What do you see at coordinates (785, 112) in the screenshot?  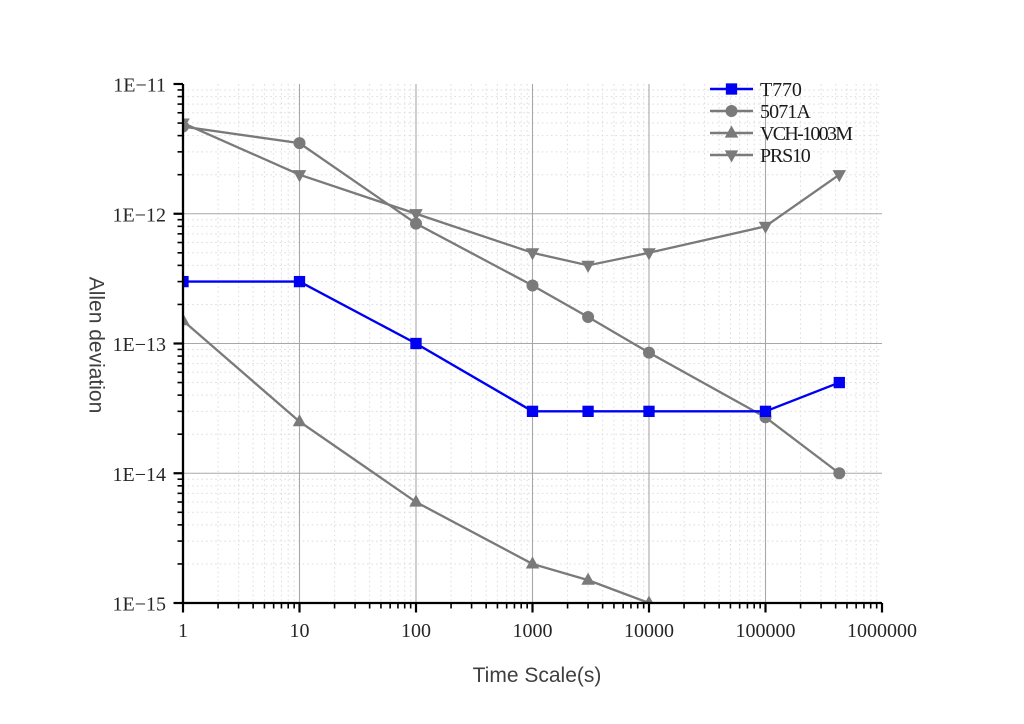 I see `svg-text: 5071A` at bounding box center [785, 112].